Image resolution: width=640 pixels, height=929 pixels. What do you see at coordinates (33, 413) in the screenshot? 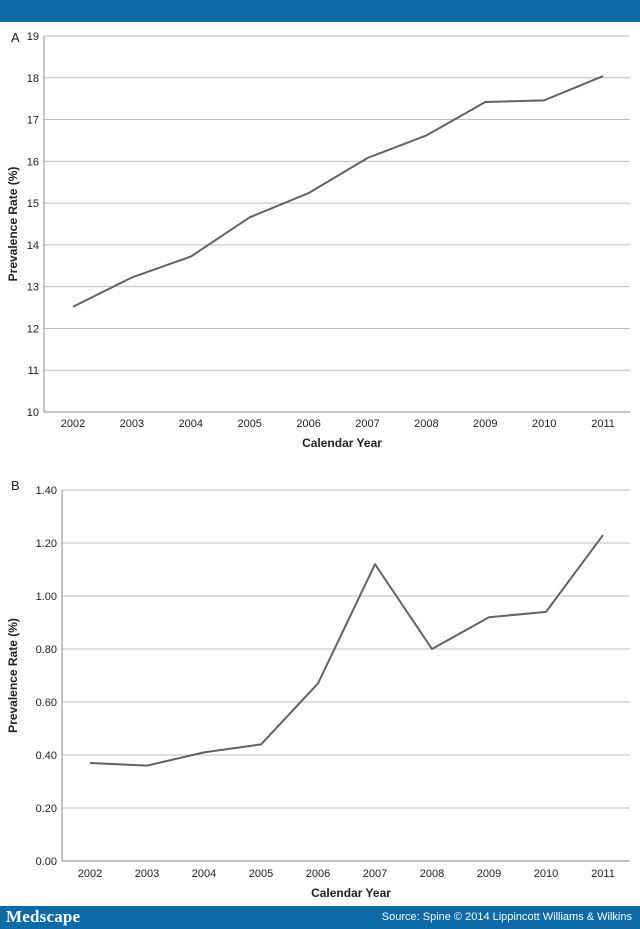
I see `y-tick-label: 10` at bounding box center [33, 413].